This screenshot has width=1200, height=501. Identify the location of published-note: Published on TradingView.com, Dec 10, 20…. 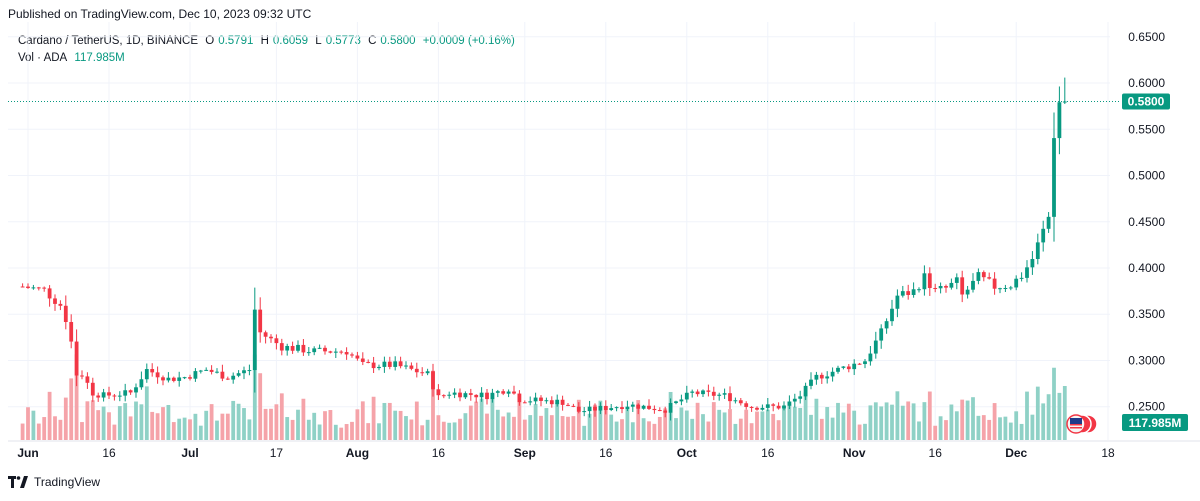
(160, 14).